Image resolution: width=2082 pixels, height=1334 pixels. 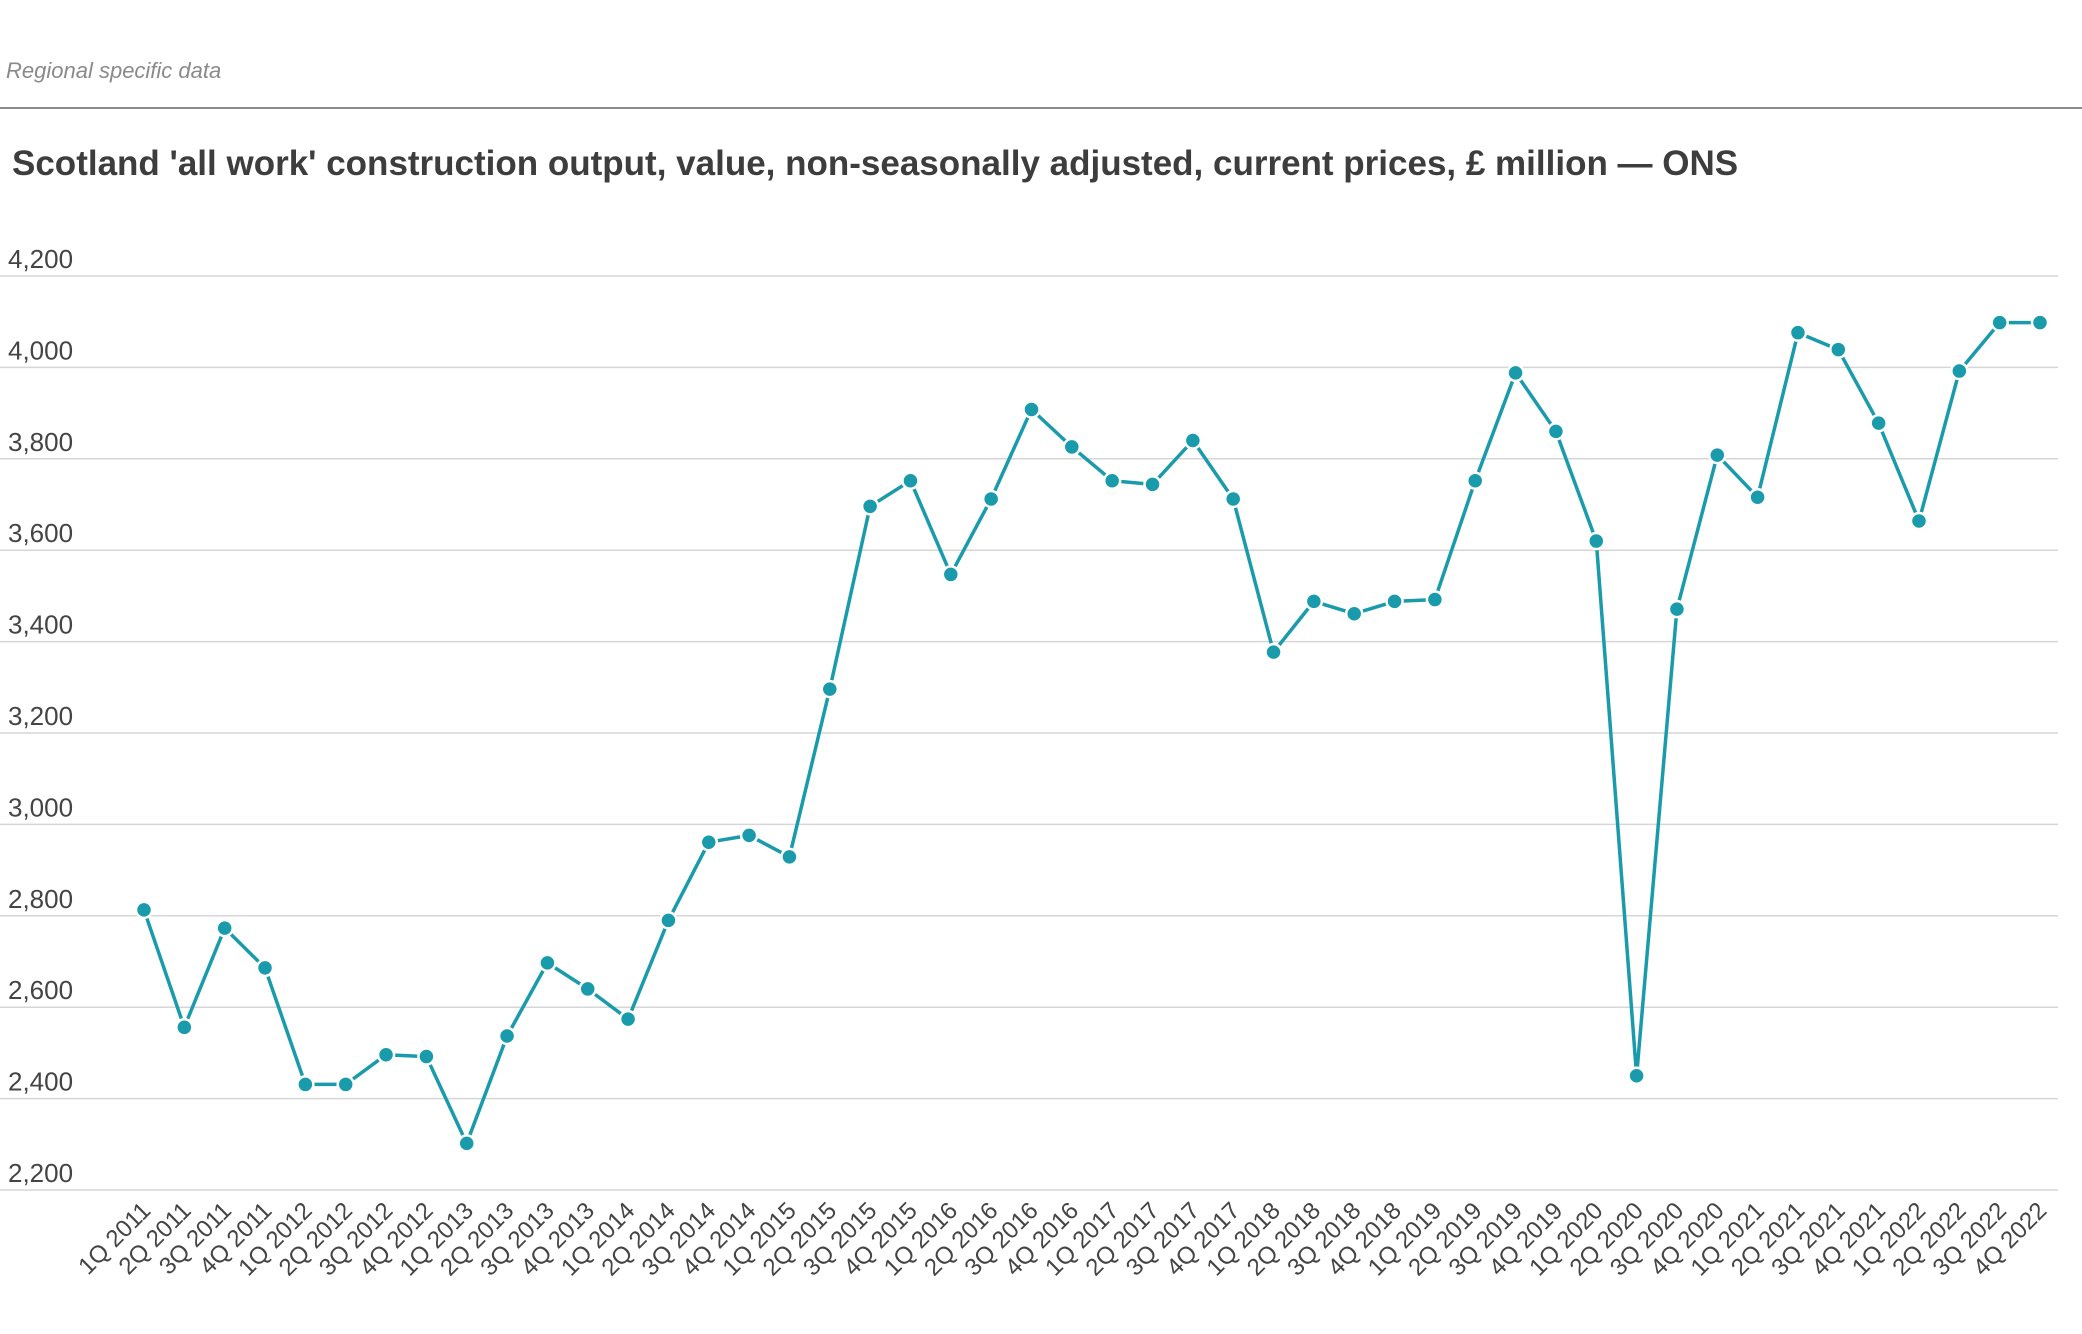 What do you see at coordinates (1041, 108) in the screenshot?
I see `header-divider` at bounding box center [1041, 108].